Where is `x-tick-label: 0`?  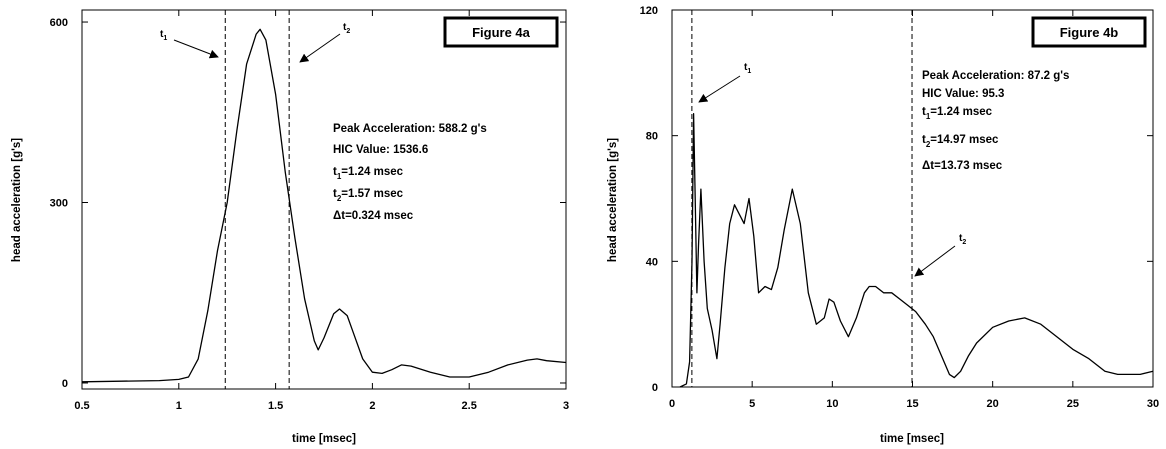
x-tick-label: 0 is located at coordinates (672, 404).